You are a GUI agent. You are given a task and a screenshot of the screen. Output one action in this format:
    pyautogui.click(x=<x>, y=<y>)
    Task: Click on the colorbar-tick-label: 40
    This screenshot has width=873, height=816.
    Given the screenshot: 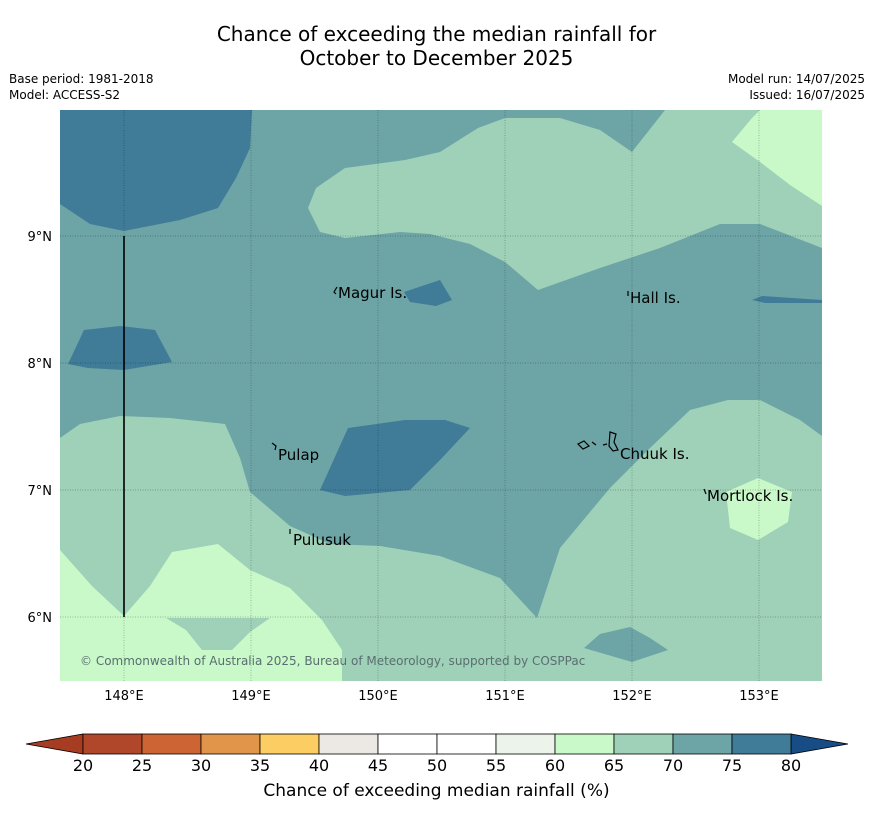 What is the action you would take?
    pyautogui.click(x=319, y=765)
    